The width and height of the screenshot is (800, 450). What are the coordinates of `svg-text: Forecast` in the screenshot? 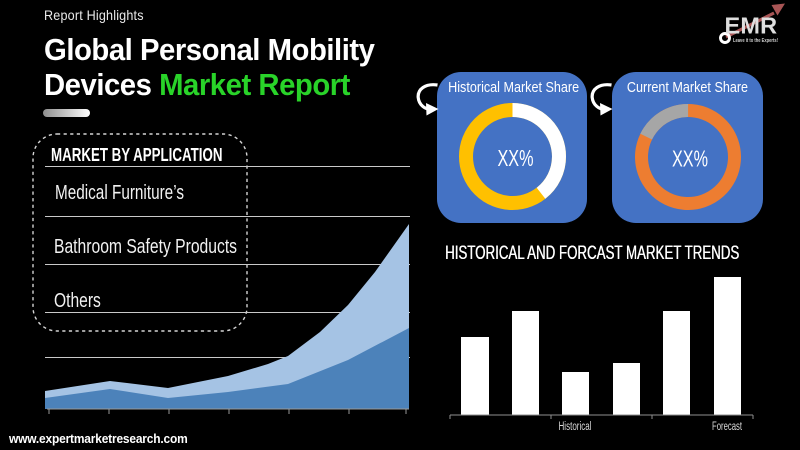 It's located at (727, 427).